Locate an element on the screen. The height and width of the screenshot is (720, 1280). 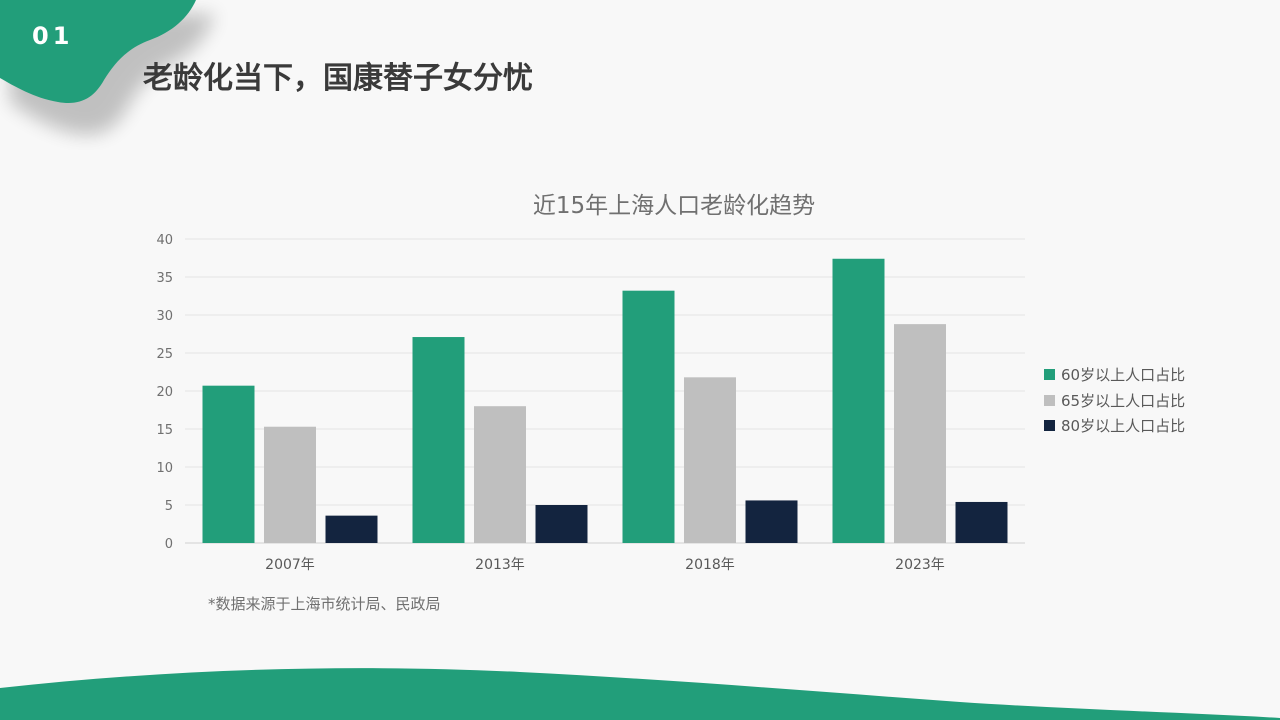
x-tick-label: 2013年 is located at coordinates (500, 565).